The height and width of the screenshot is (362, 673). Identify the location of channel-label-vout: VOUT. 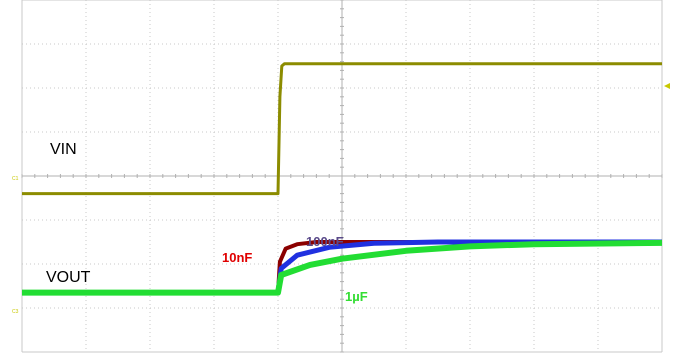
(68, 277).